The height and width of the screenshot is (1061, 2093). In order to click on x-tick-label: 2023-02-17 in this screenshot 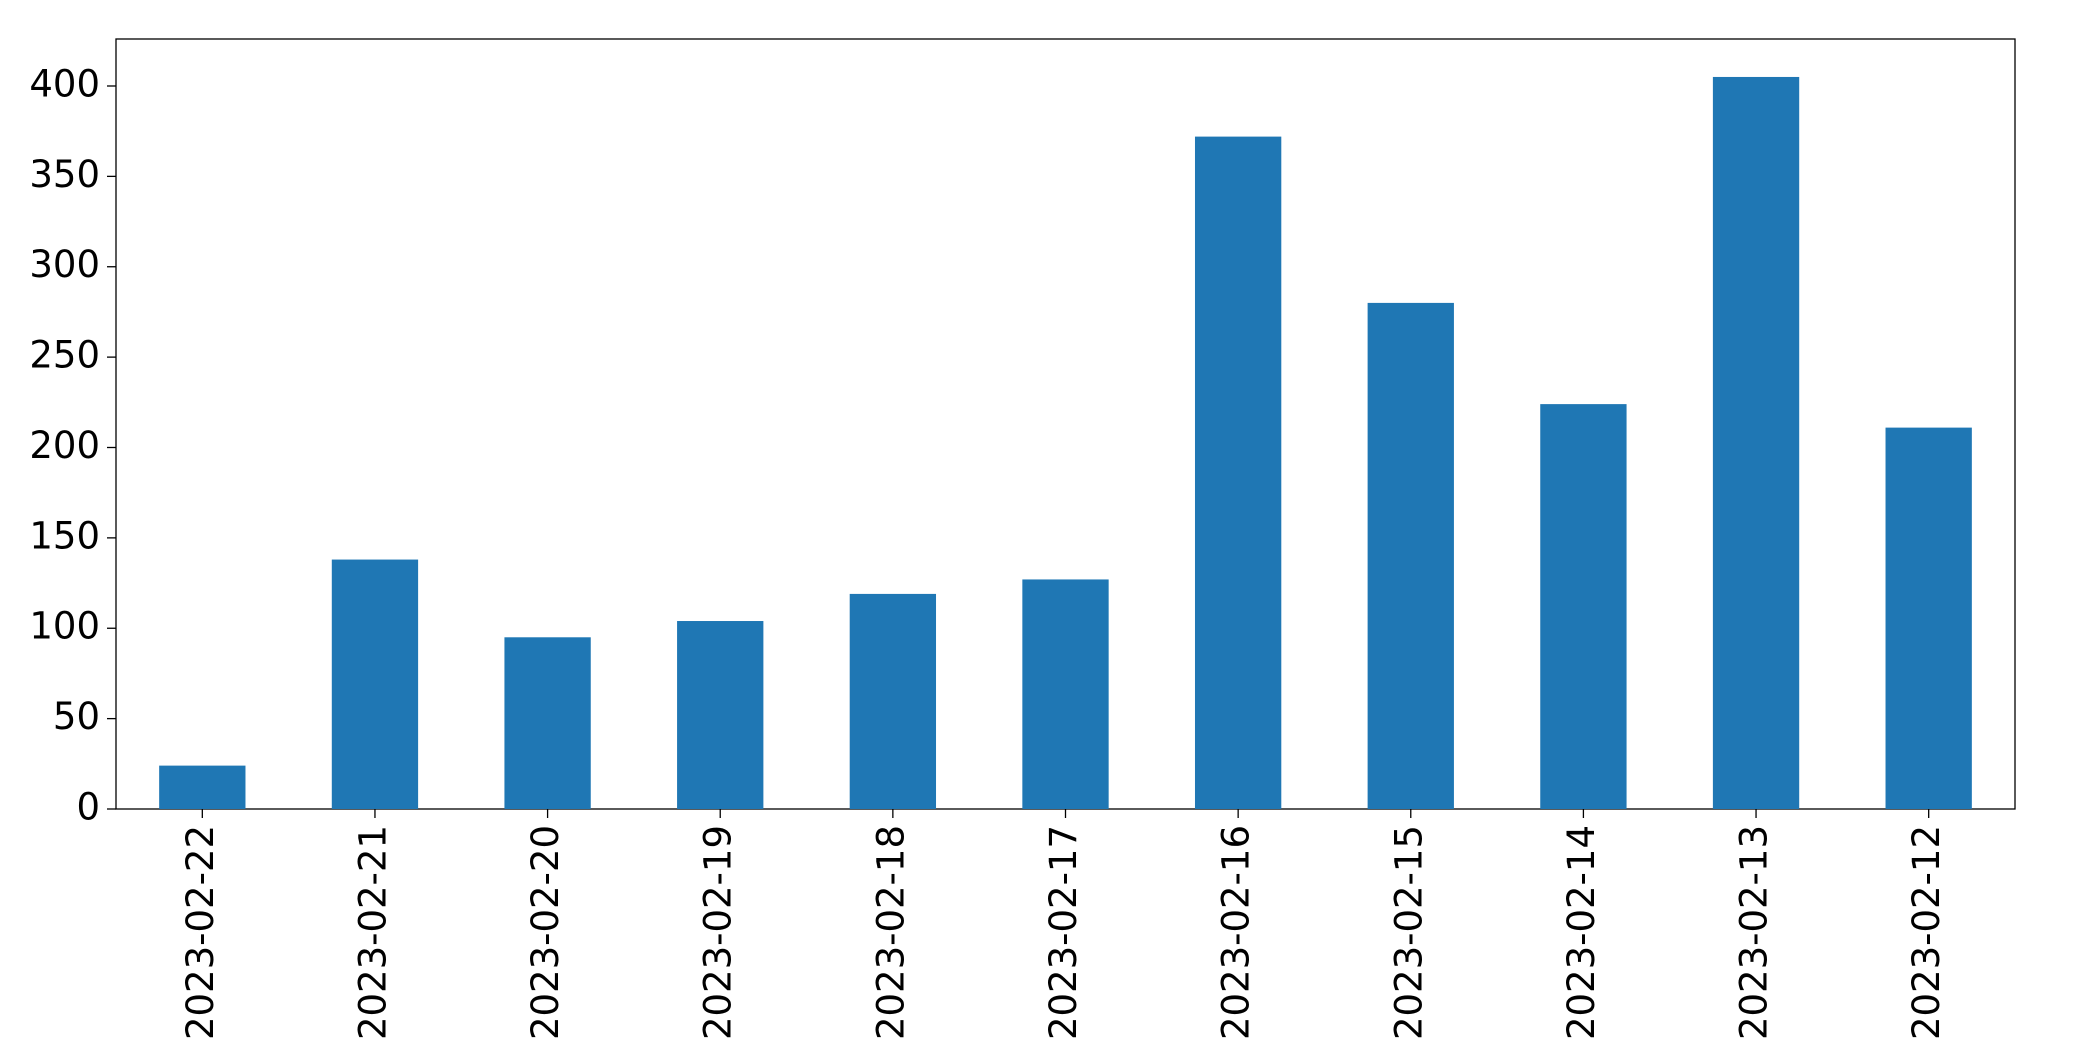, I will do `click(1063, 932)`.